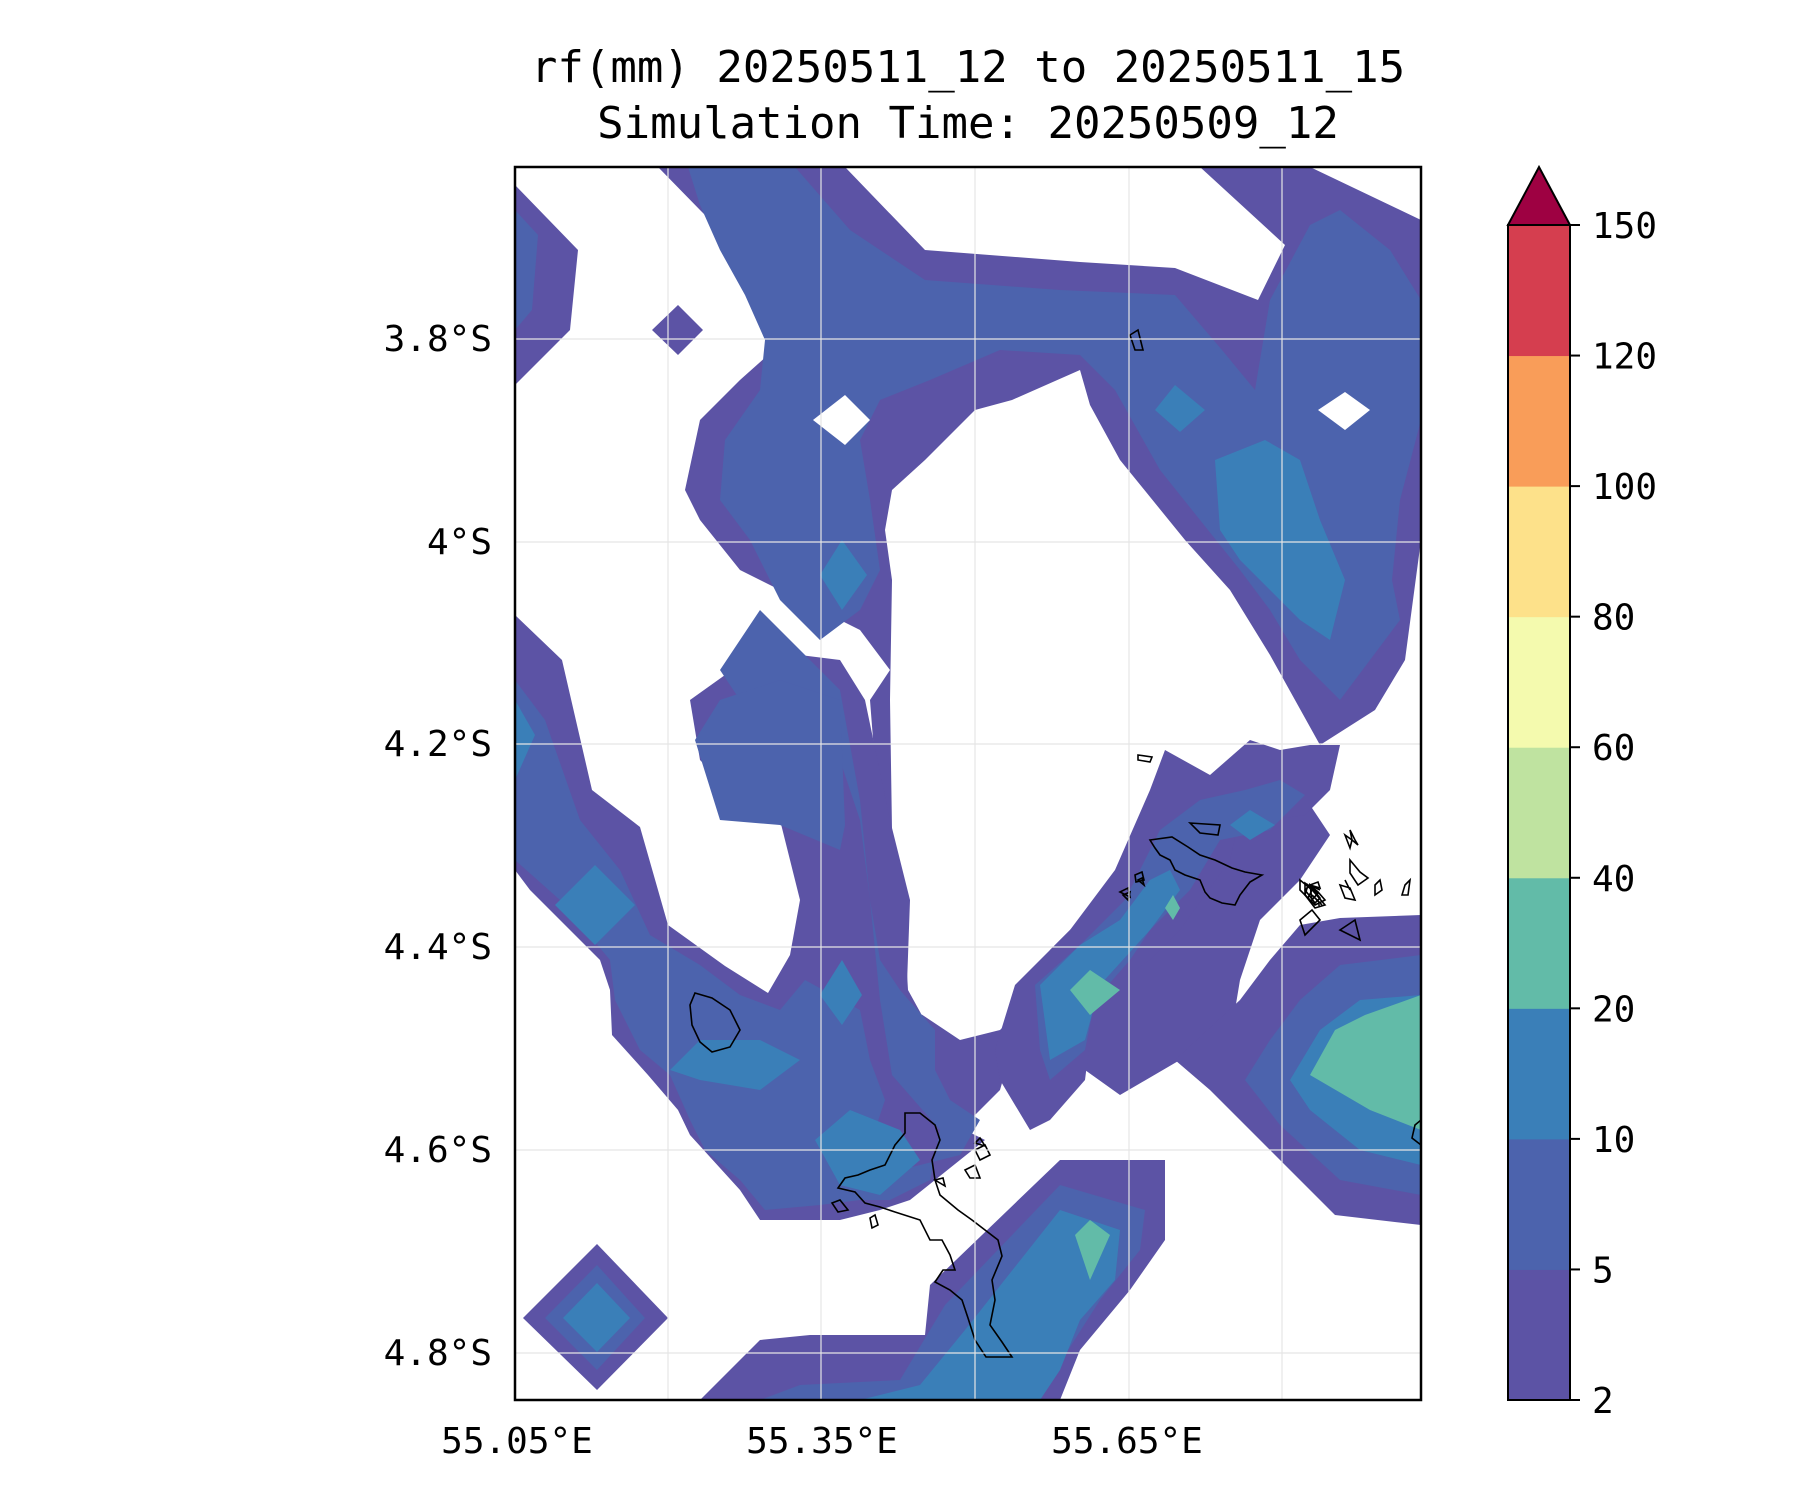  Describe the element at coordinates (968, 67) in the screenshot. I see `chart-title-line1: rf(mm) 20250511_12 to 20250511_15` at that location.